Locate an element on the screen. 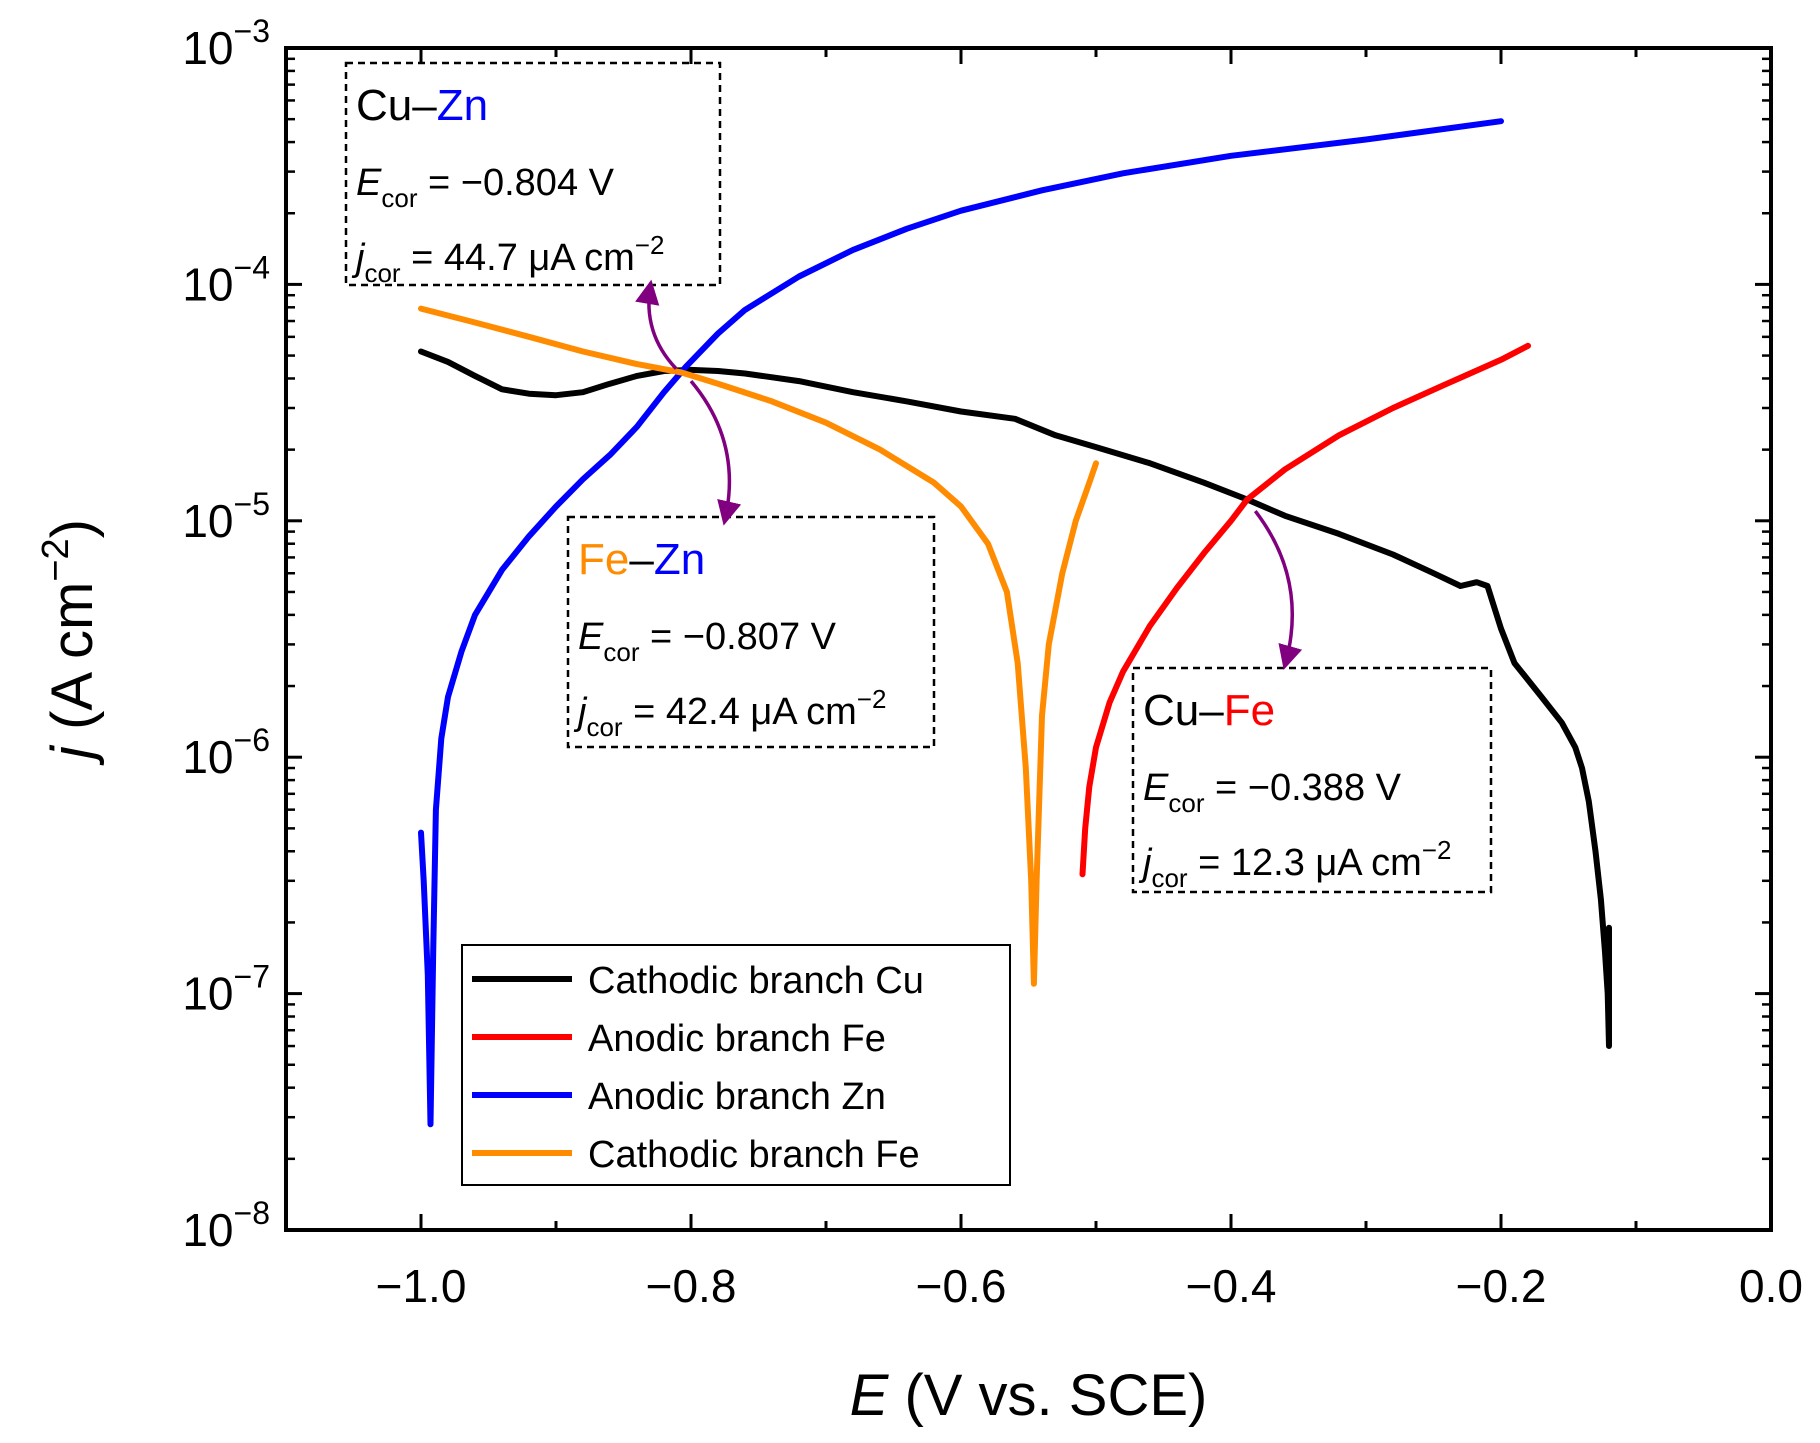 The height and width of the screenshot is (1443, 1820). y-tick-exp: −8 is located at coordinates (252, 1213).